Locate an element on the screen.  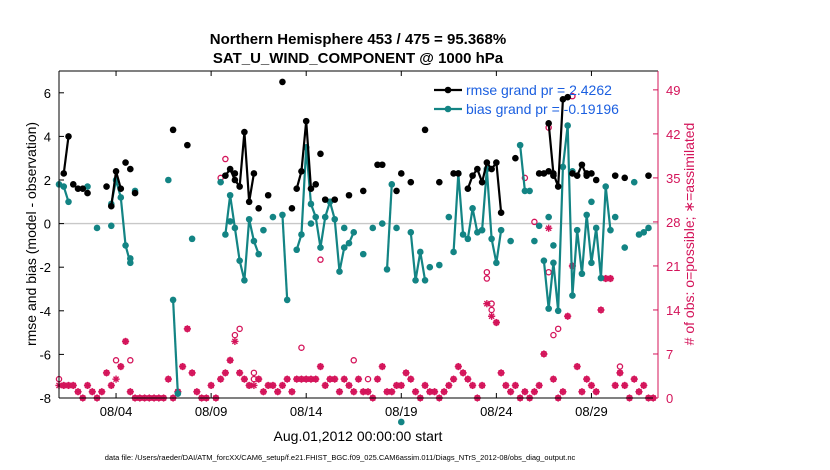
legend-rmse-label: rmse grand pr = 2.4262 is located at coordinates (539, 90).